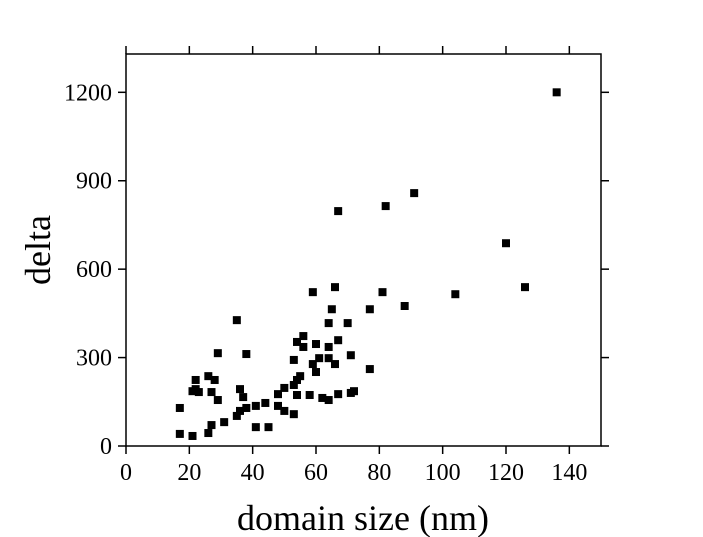 This screenshot has width=703, height=537. I want to click on x-tick-label: 80, so click(379, 473).